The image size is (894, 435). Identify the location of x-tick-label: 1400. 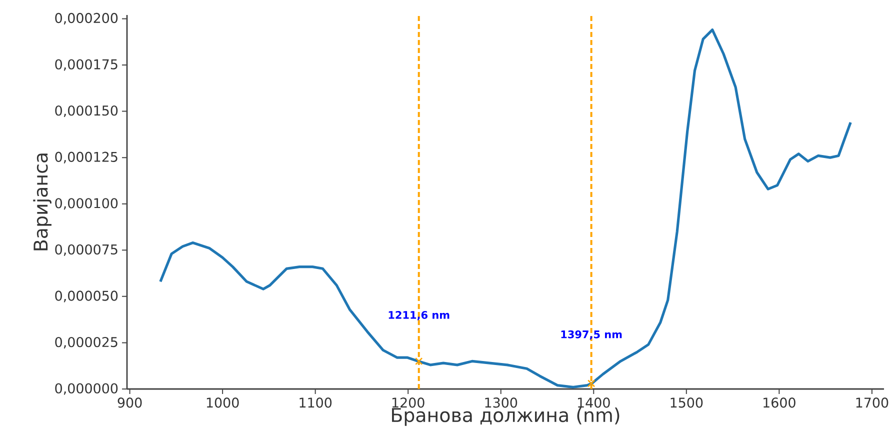
(594, 403).